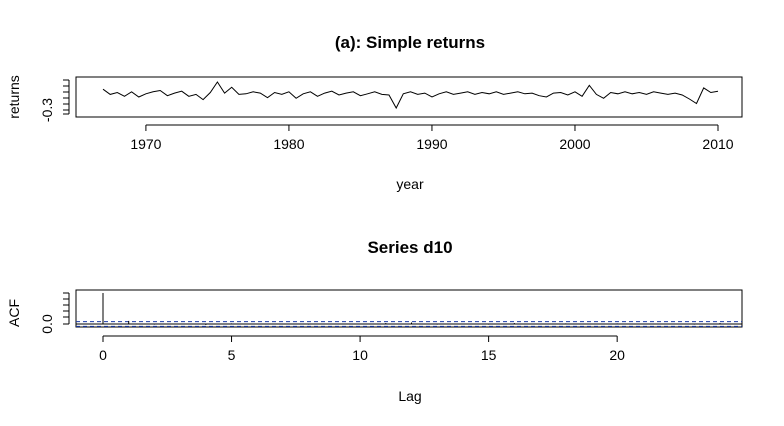 Image resolution: width=784 pixels, height=426 pixels. What do you see at coordinates (489, 355) in the screenshot?
I see `acf-x-tick-label: 15` at bounding box center [489, 355].